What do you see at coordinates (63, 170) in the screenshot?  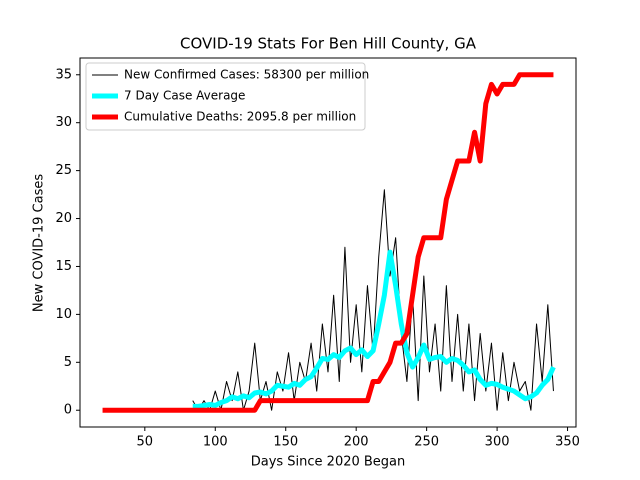 I see `y-tick-label: 25` at bounding box center [63, 170].